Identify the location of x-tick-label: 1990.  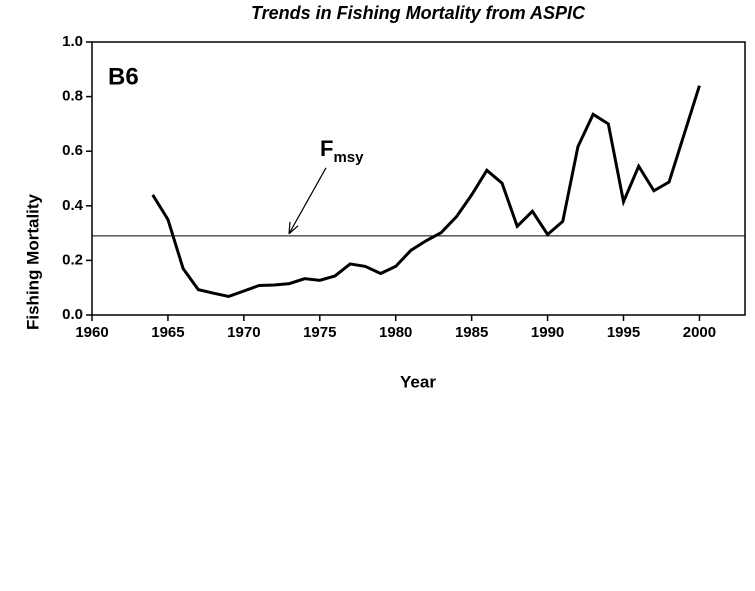
(547, 332).